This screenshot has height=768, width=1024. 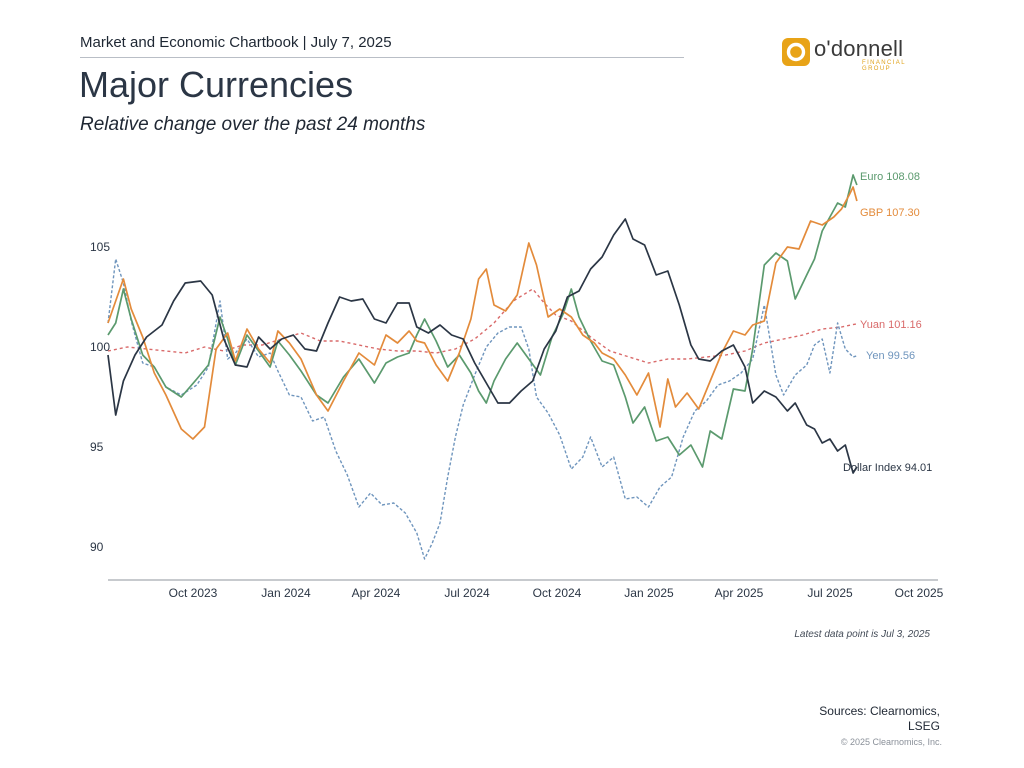 What do you see at coordinates (193, 593) in the screenshot?
I see `x-tick-label: Oct 2023` at bounding box center [193, 593].